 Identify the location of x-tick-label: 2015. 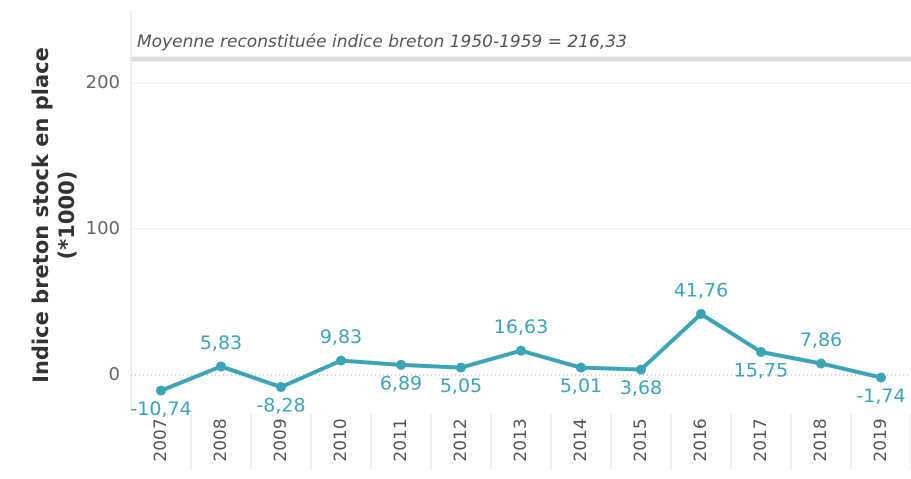
(641, 439).